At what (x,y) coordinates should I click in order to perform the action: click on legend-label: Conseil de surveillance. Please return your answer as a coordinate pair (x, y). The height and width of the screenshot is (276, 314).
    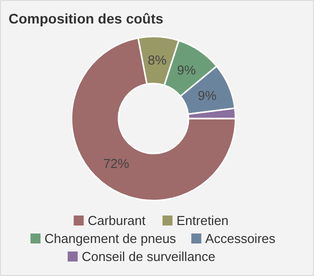
    Looking at the image, I should click on (149, 256).